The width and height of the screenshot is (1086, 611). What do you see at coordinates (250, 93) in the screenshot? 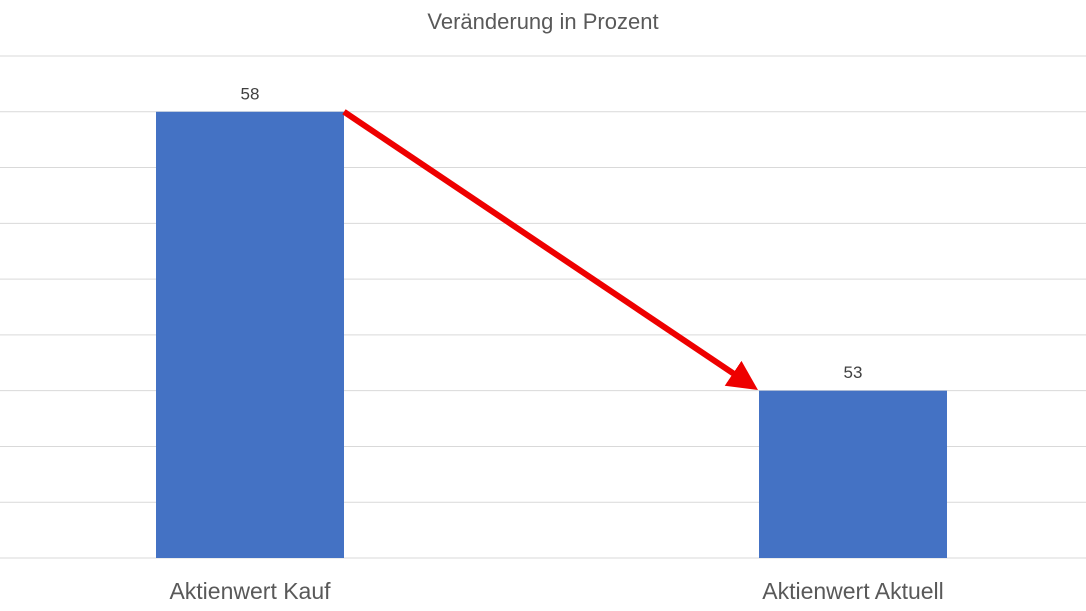
I see `data-label: 58` at bounding box center [250, 93].